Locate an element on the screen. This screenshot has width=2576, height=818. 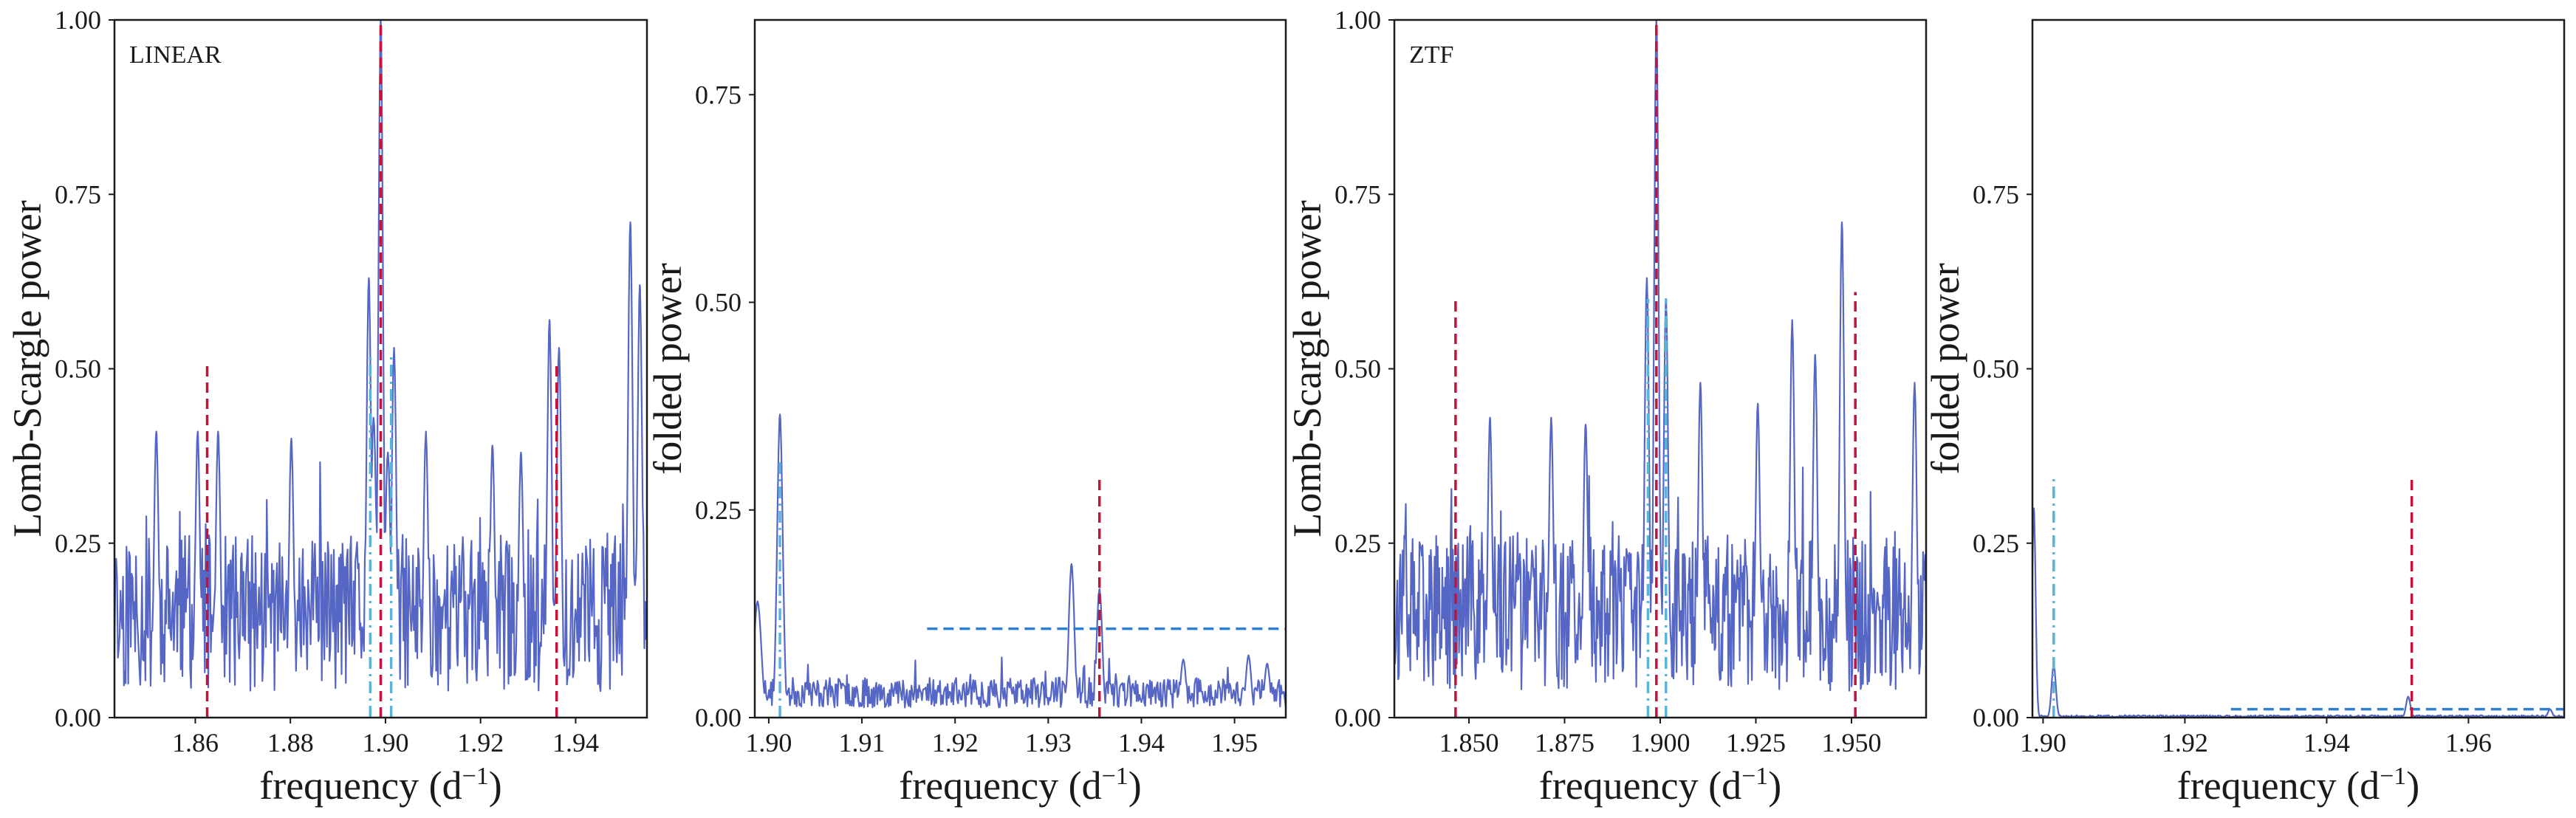
x-tick-label: 1.925 is located at coordinates (1756, 742).